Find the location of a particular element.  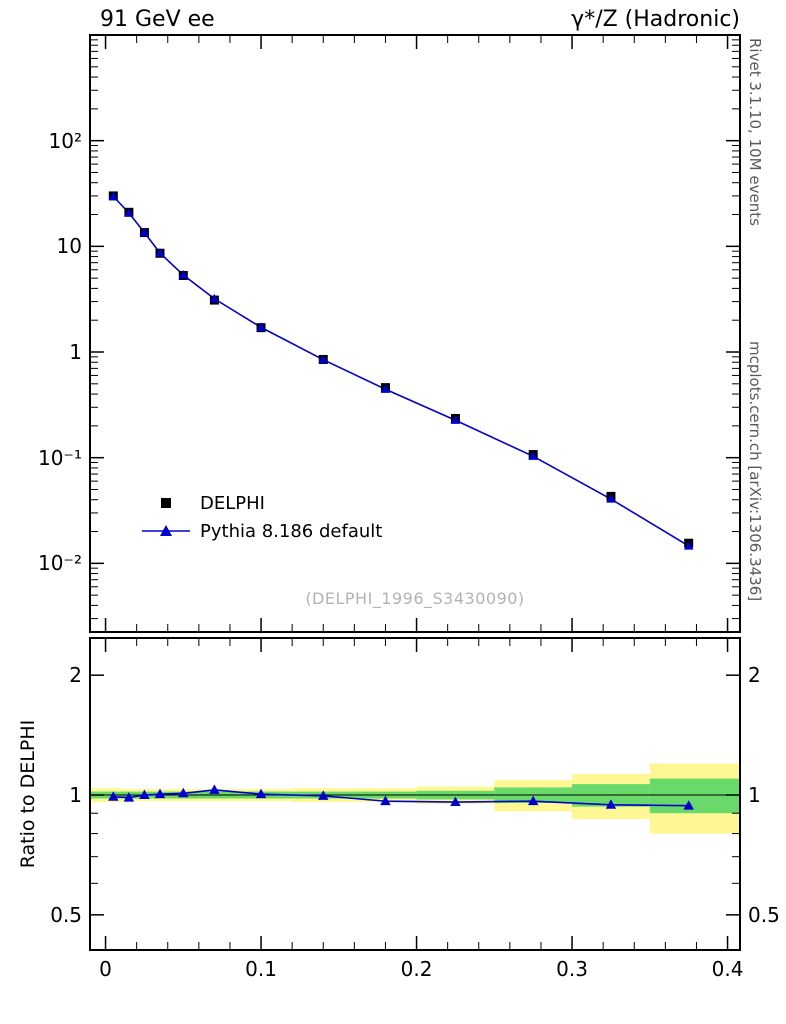

x-tick-label: 0.1 is located at coordinates (261, 969).